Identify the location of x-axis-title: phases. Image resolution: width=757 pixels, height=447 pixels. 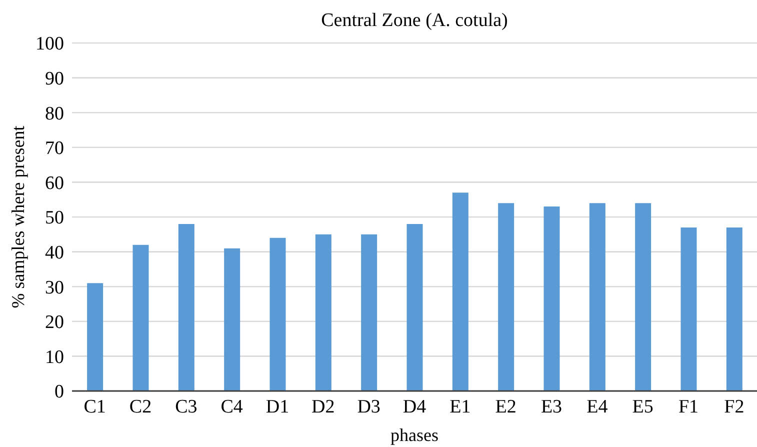
(415, 435).